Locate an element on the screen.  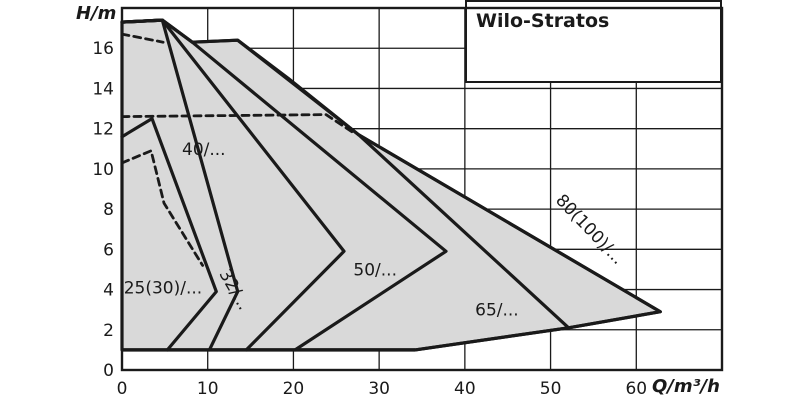
y-tick-label: 12 is located at coordinates (103, 130).